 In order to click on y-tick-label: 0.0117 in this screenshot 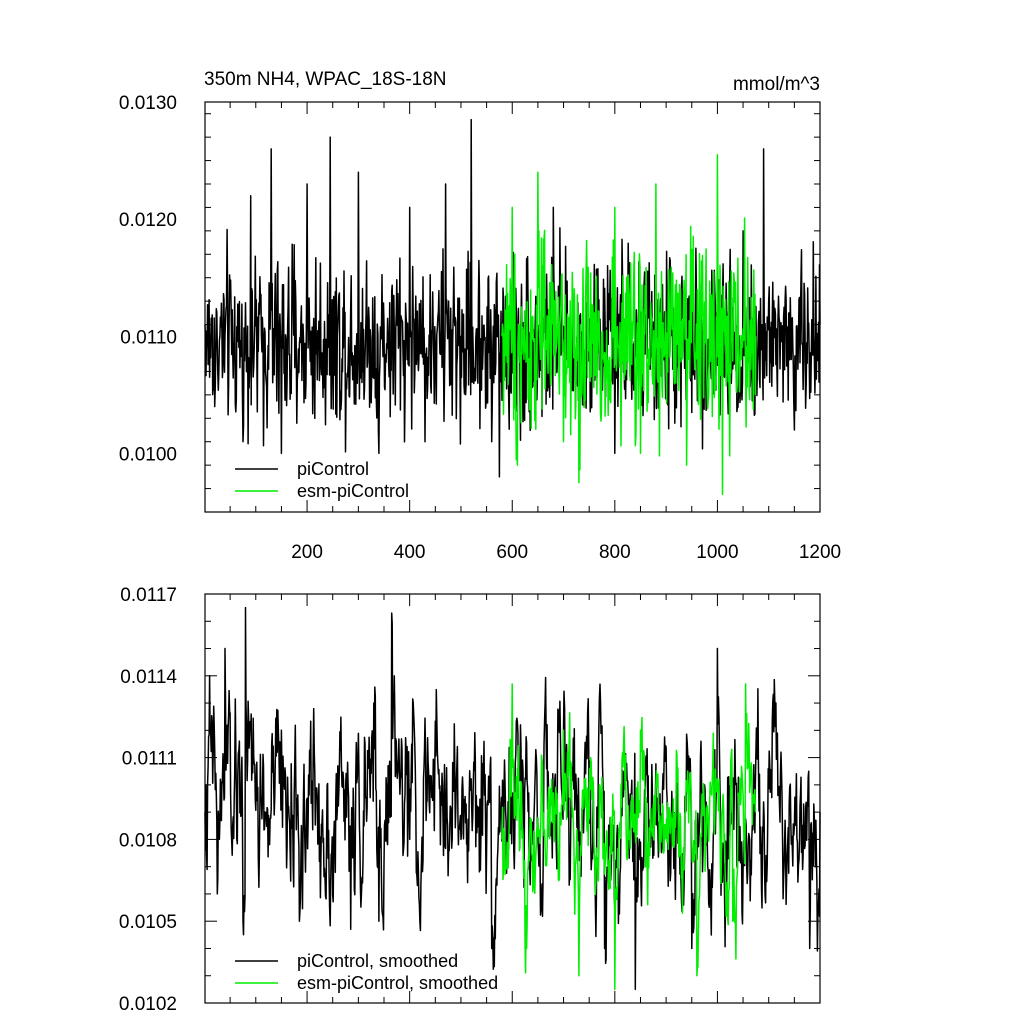, I will do `click(148, 595)`.